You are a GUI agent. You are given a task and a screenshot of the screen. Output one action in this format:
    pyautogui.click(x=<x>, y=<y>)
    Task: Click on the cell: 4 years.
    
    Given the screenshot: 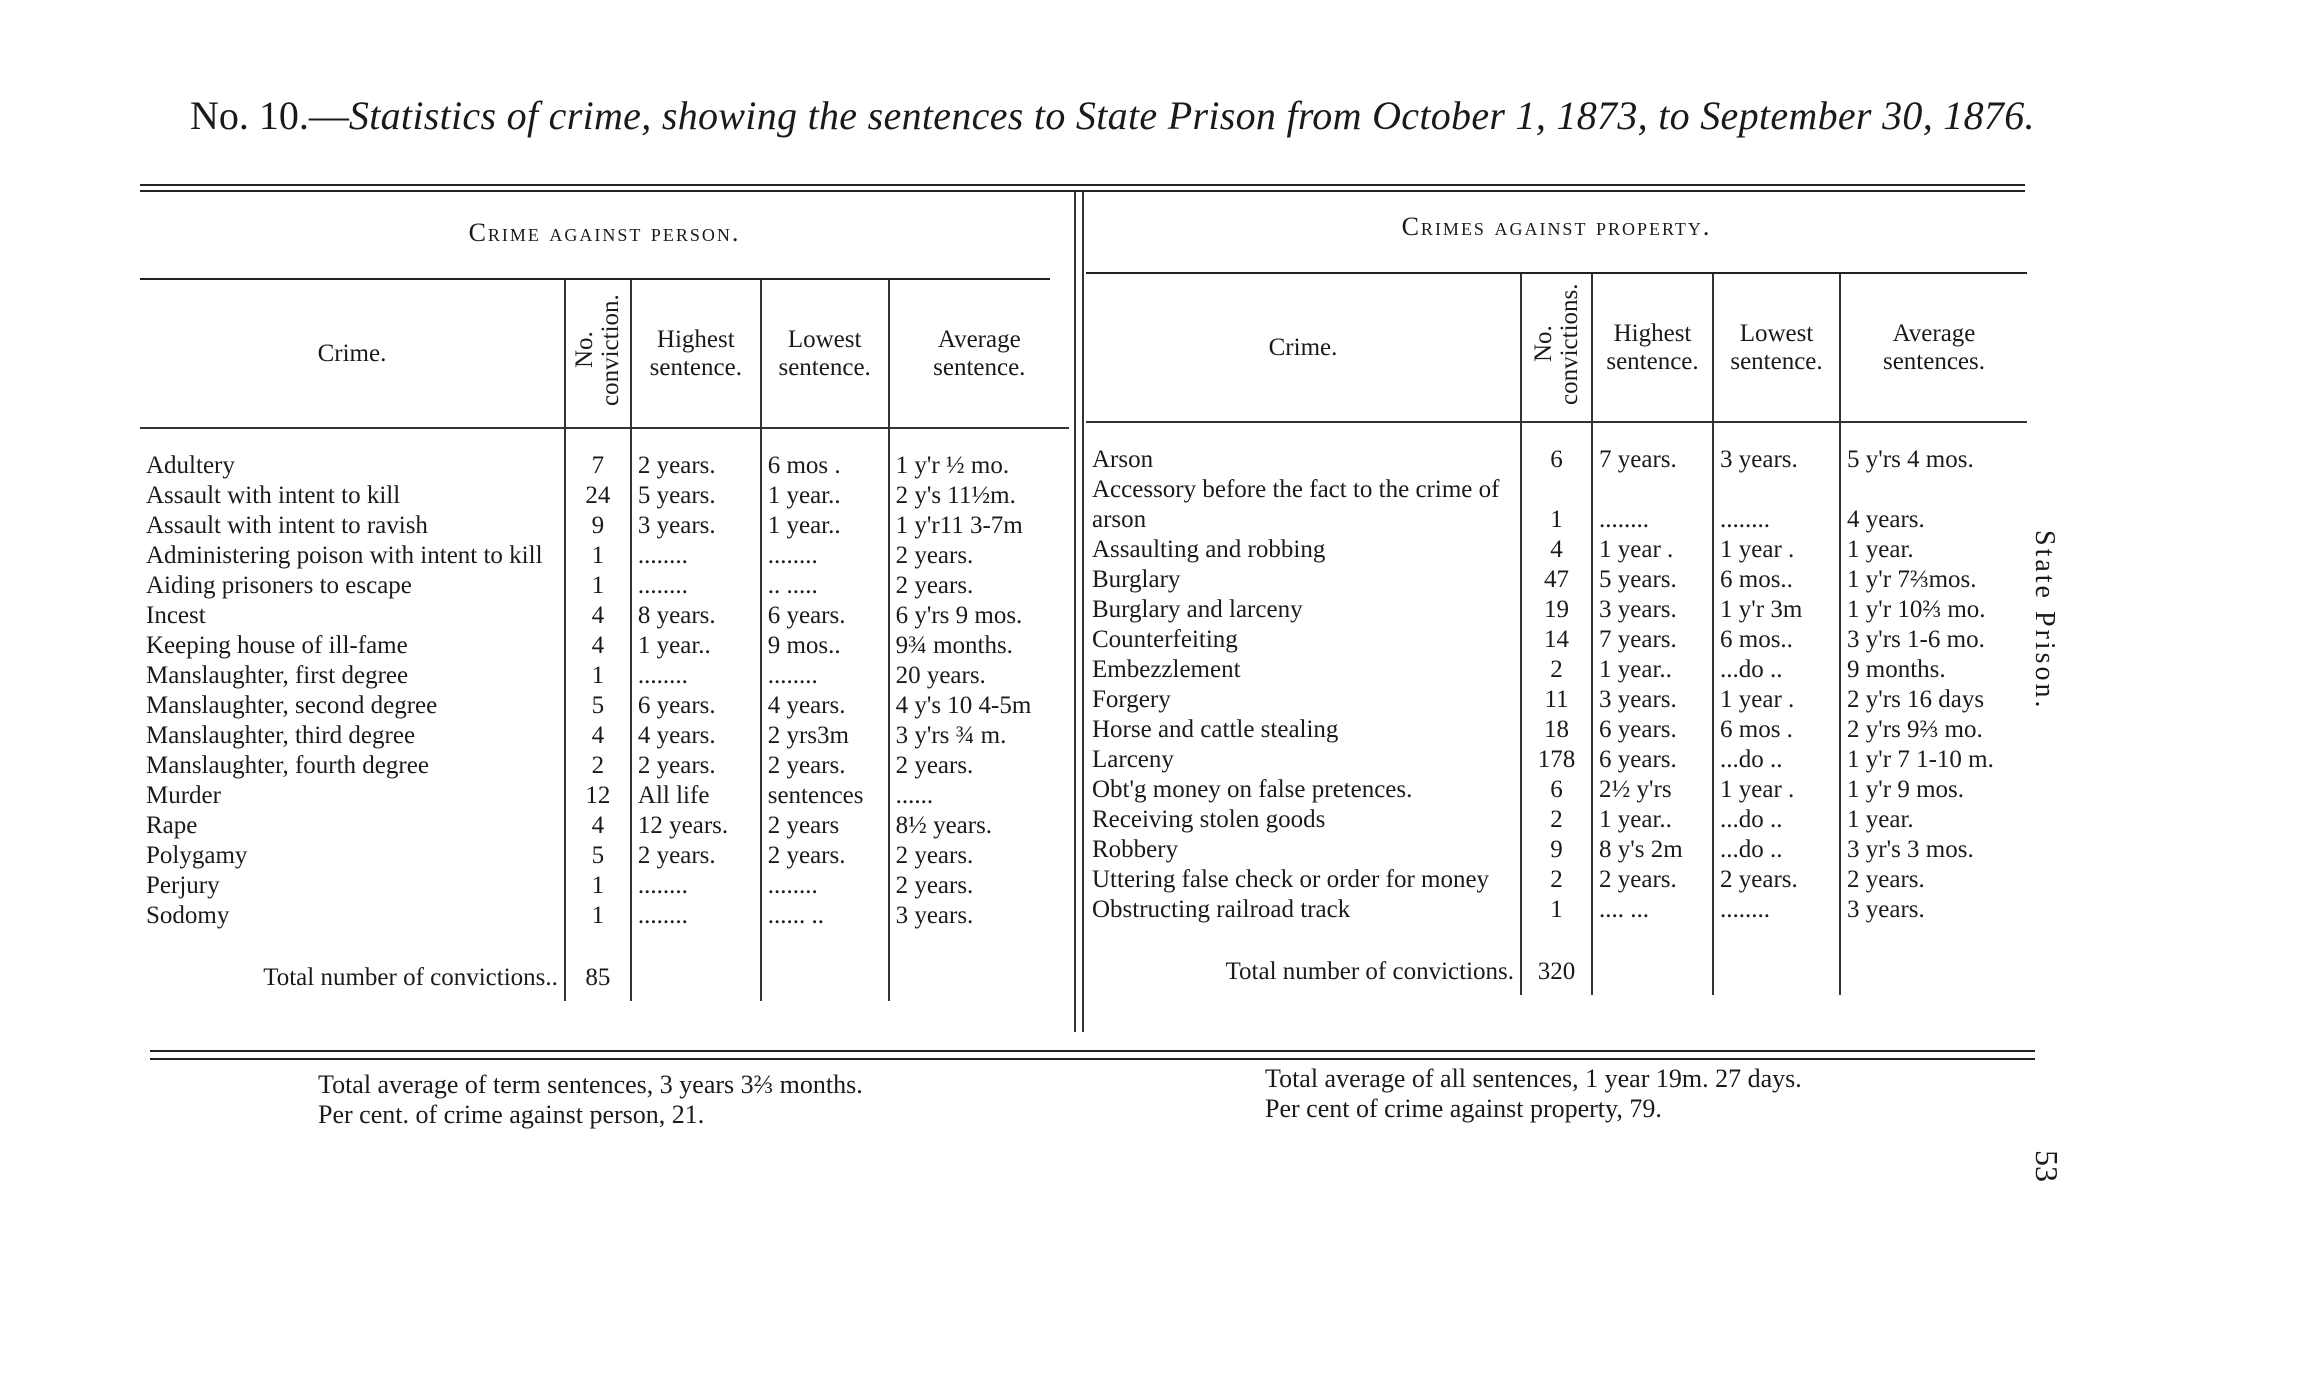 What is the action you would take?
    pyautogui.click(x=695, y=736)
    